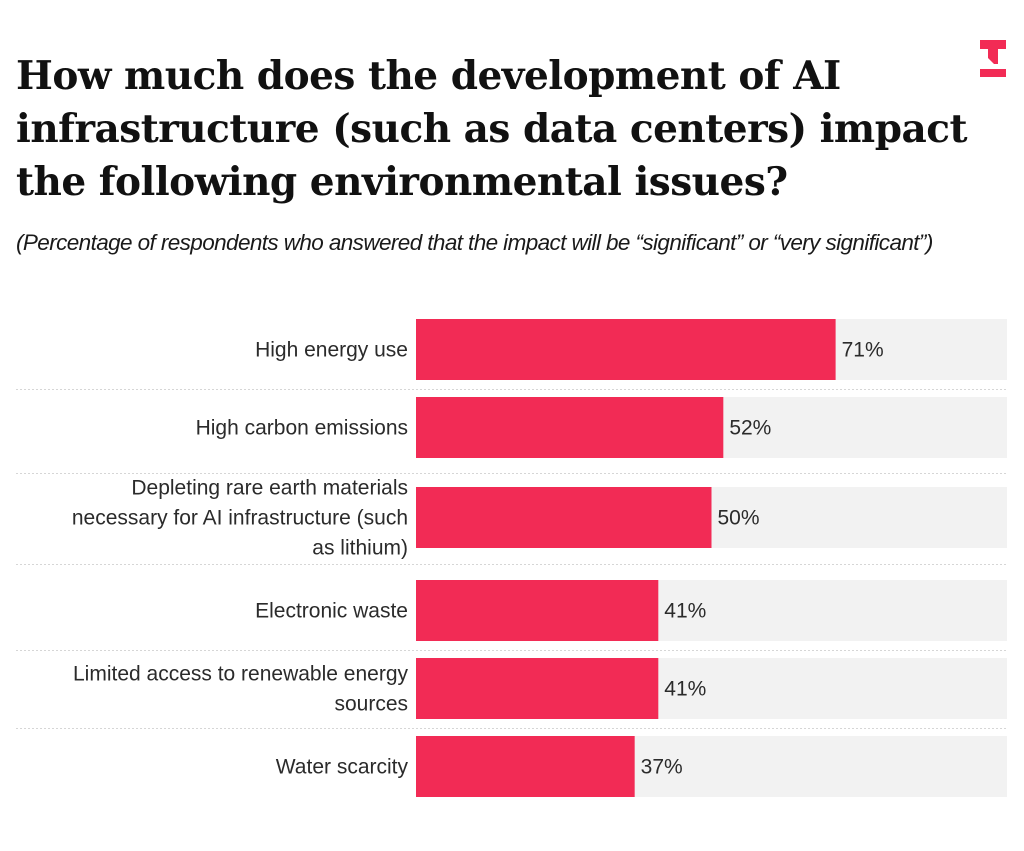 Image resolution: width=1024 pixels, height=851 pixels. What do you see at coordinates (739, 518) in the screenshot?
I see `value-label: 50%` at bounding box center [739, 518].